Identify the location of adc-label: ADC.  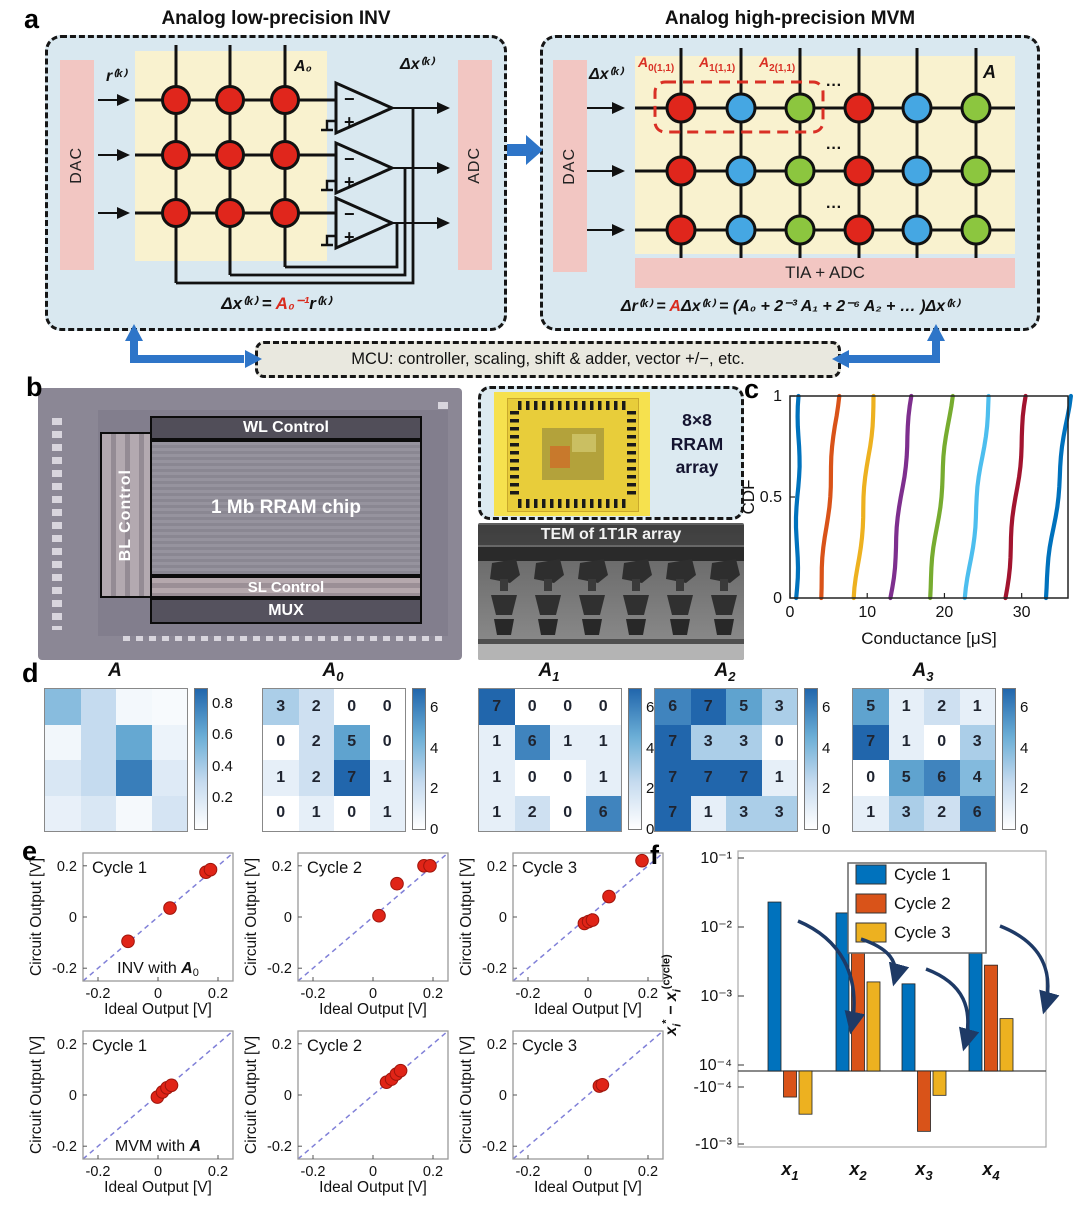
(474, 165).